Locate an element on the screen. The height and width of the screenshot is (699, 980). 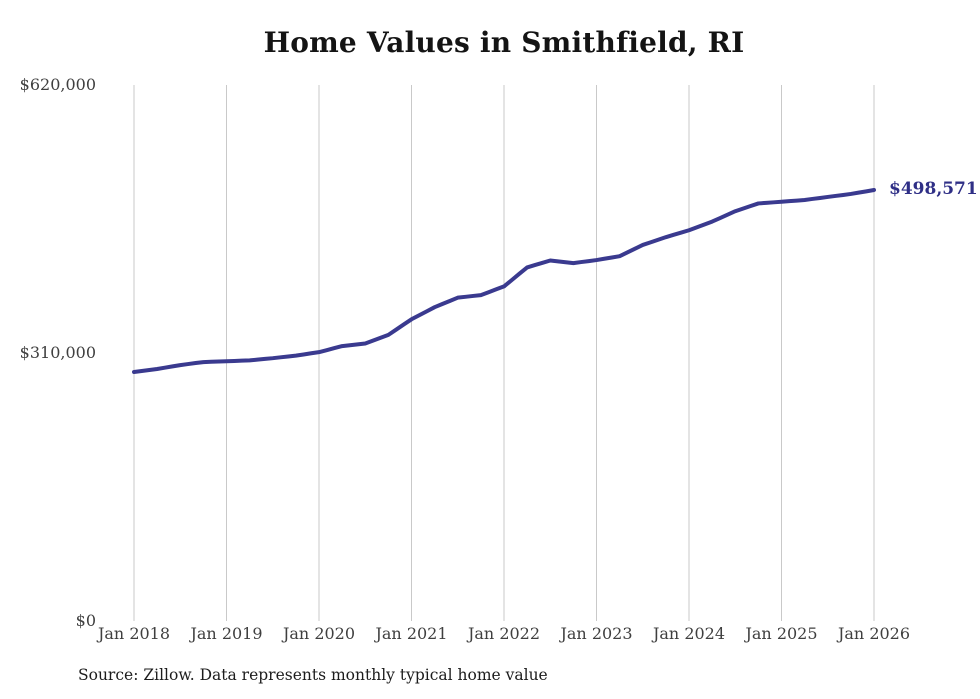
x-tick-label: Jan 2023 is located at coordinates (596, 633).